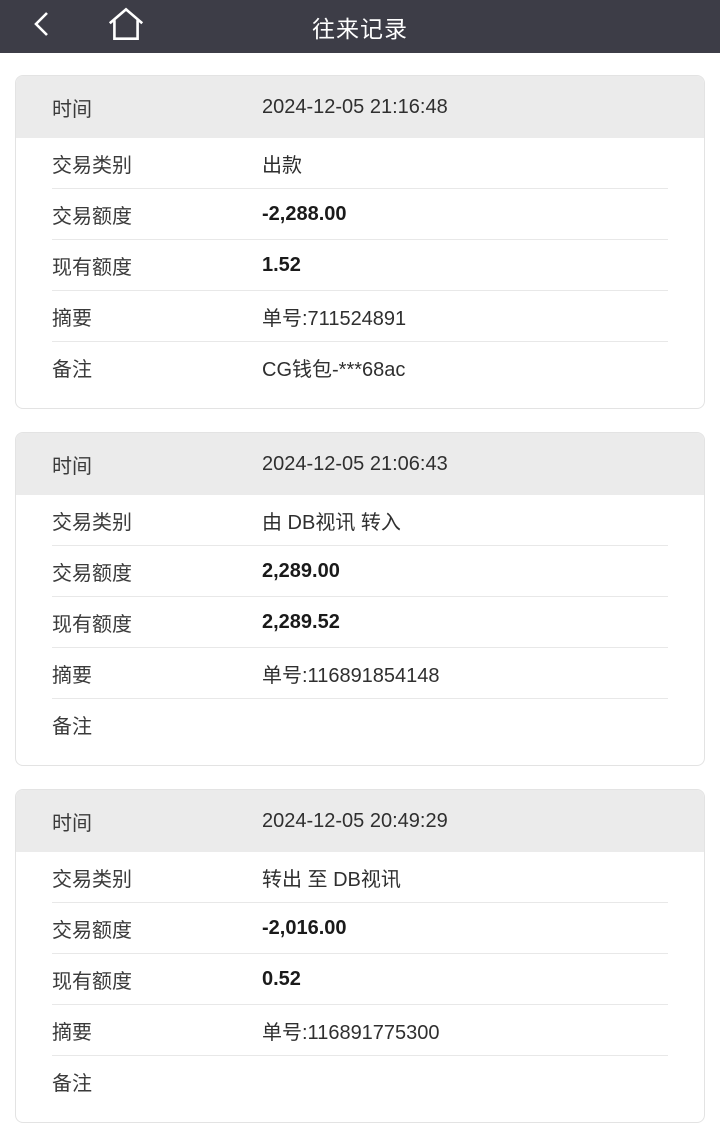 Image resolution: width=720 pixels, height=1123 pixels. I want to click on balance-row: 现有额度 1.52, so click(360, 265).